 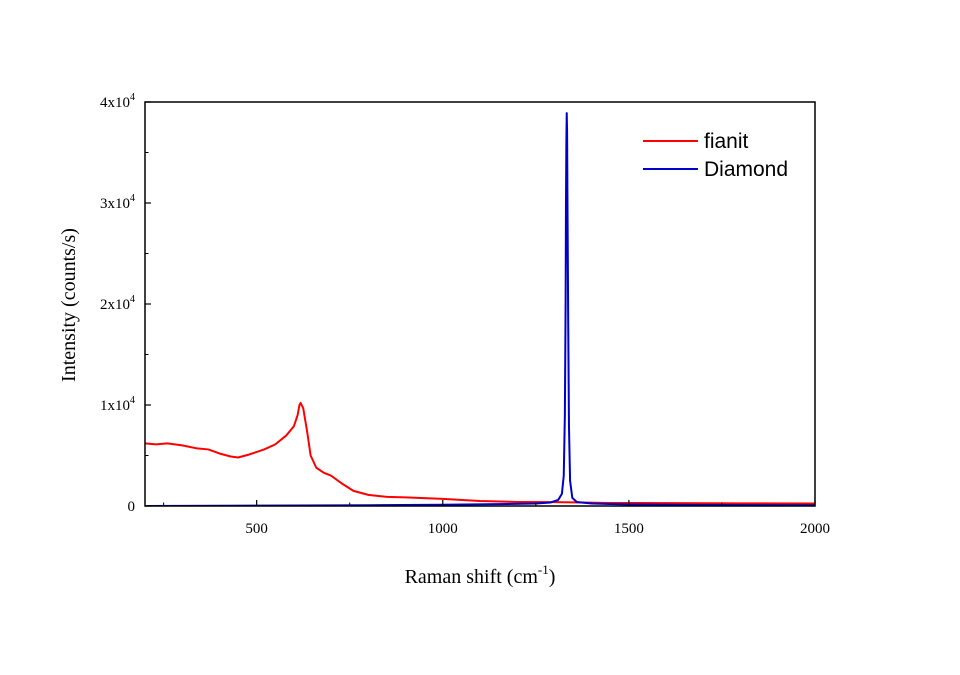 I want to click on y-tick-label-base: 0, so click(x=132, y=507).